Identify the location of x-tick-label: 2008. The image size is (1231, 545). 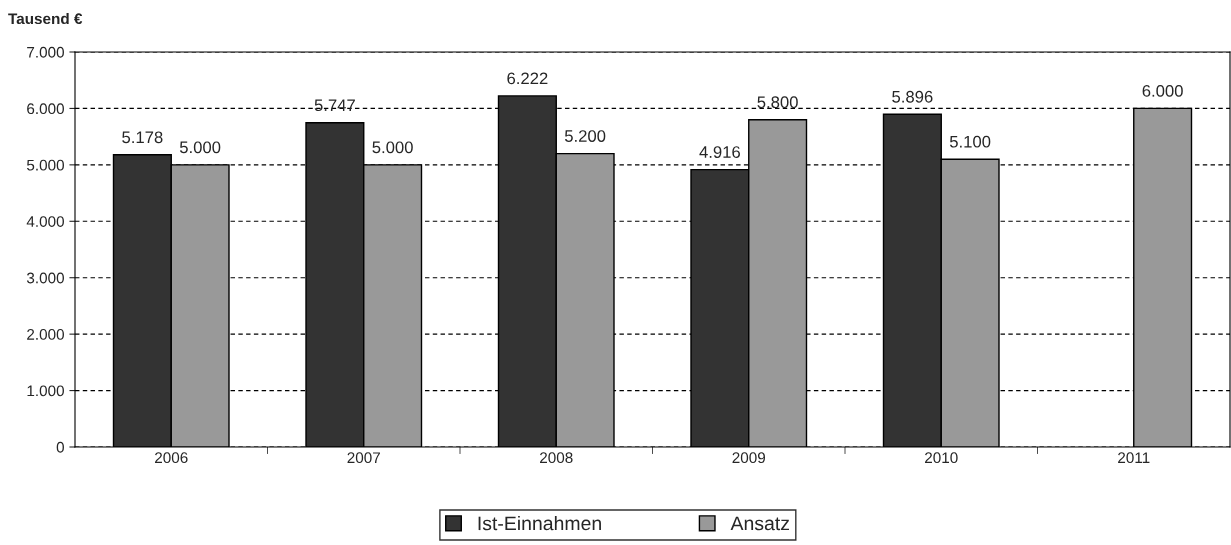
(556, 458).